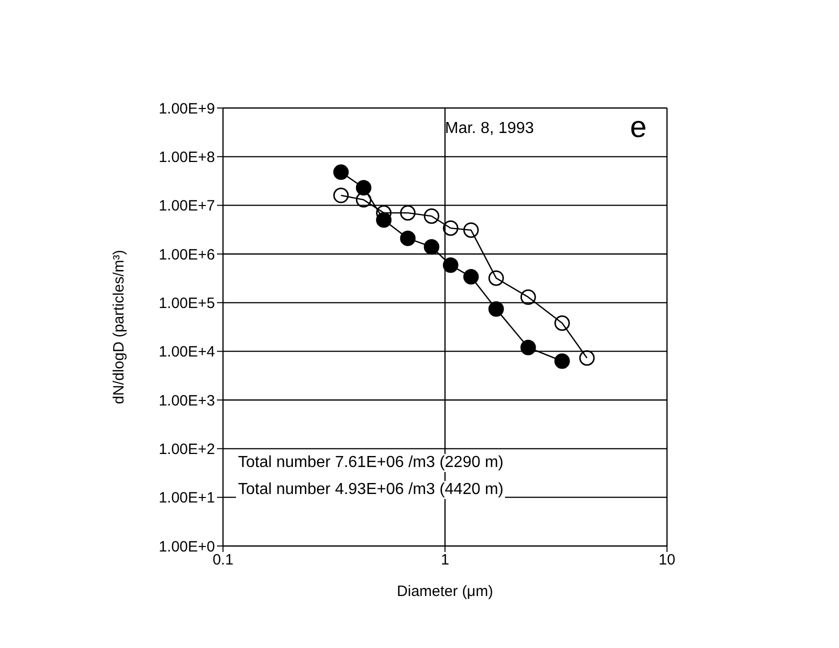 The image size is (839, 648). I want to click on annotation: e, so click(638, 128).